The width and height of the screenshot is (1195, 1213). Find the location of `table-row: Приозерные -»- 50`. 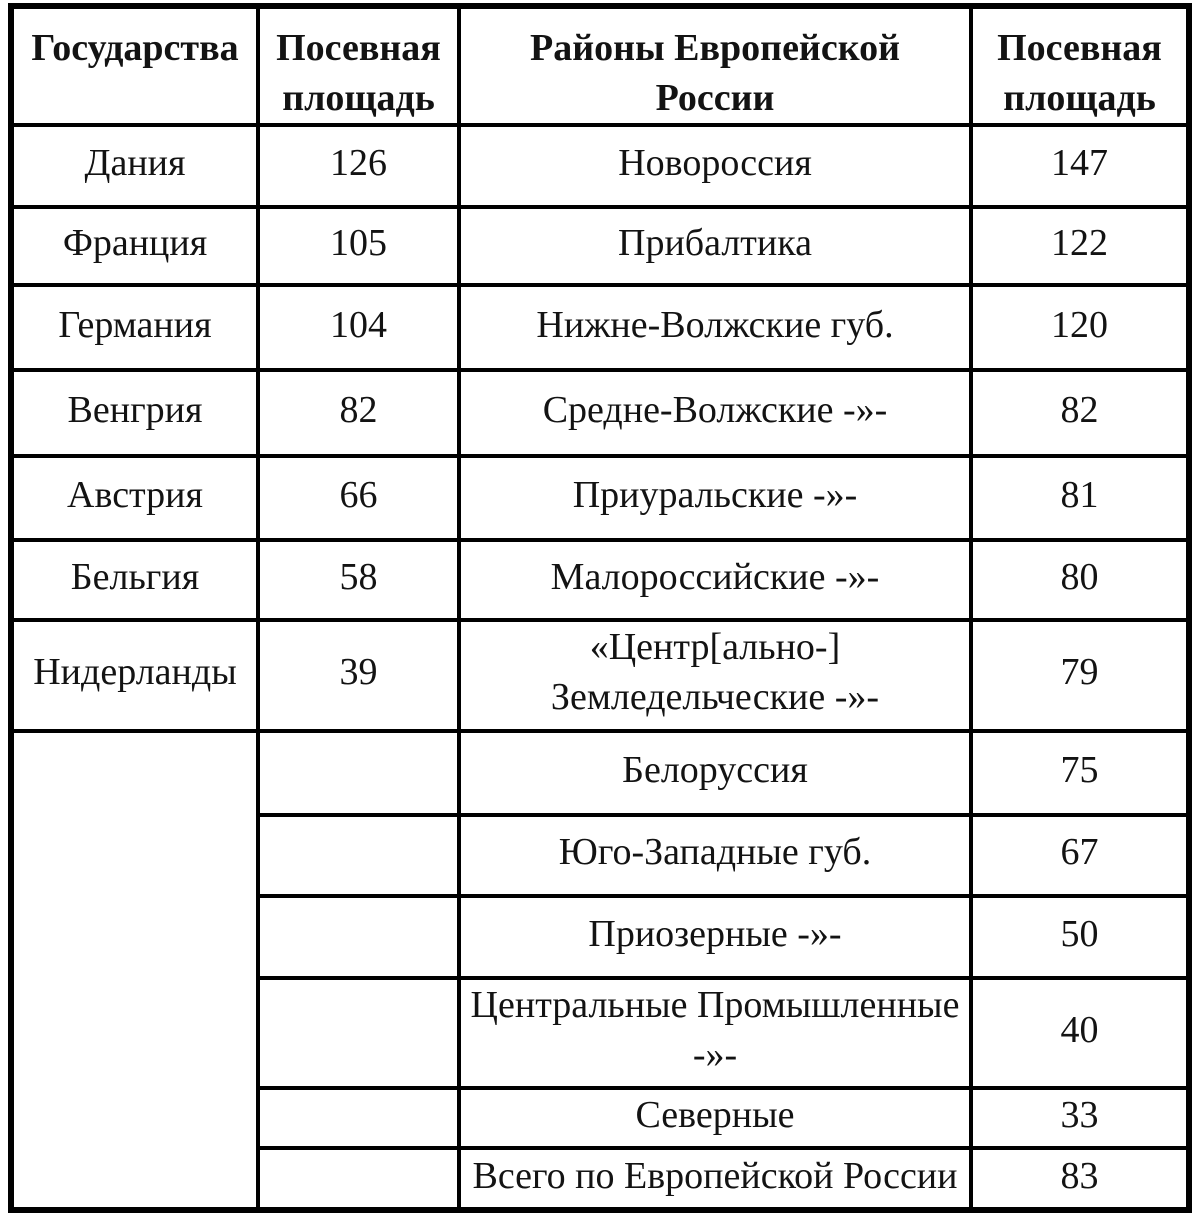

table-row: Приозерные -»- 50 is located at coordinates (601, 936).